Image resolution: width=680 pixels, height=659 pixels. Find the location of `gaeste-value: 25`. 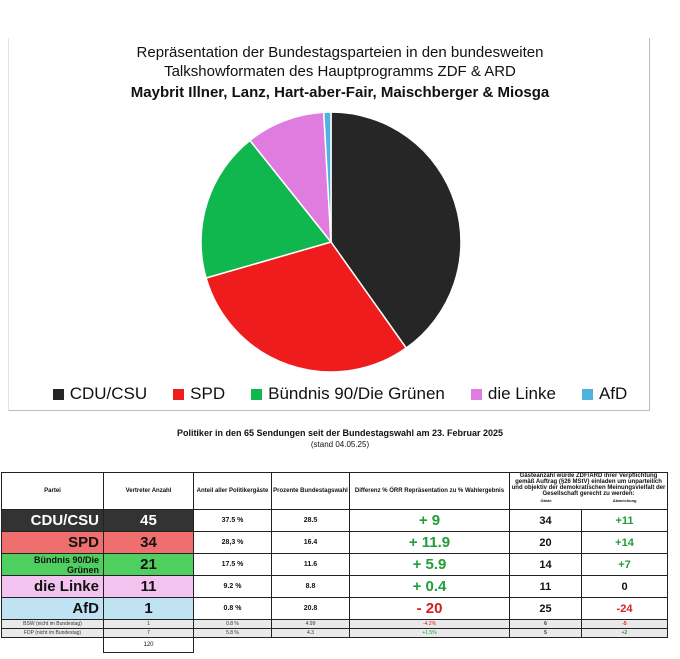

gaeste-value: 25 is located at coordinates (545, 608).